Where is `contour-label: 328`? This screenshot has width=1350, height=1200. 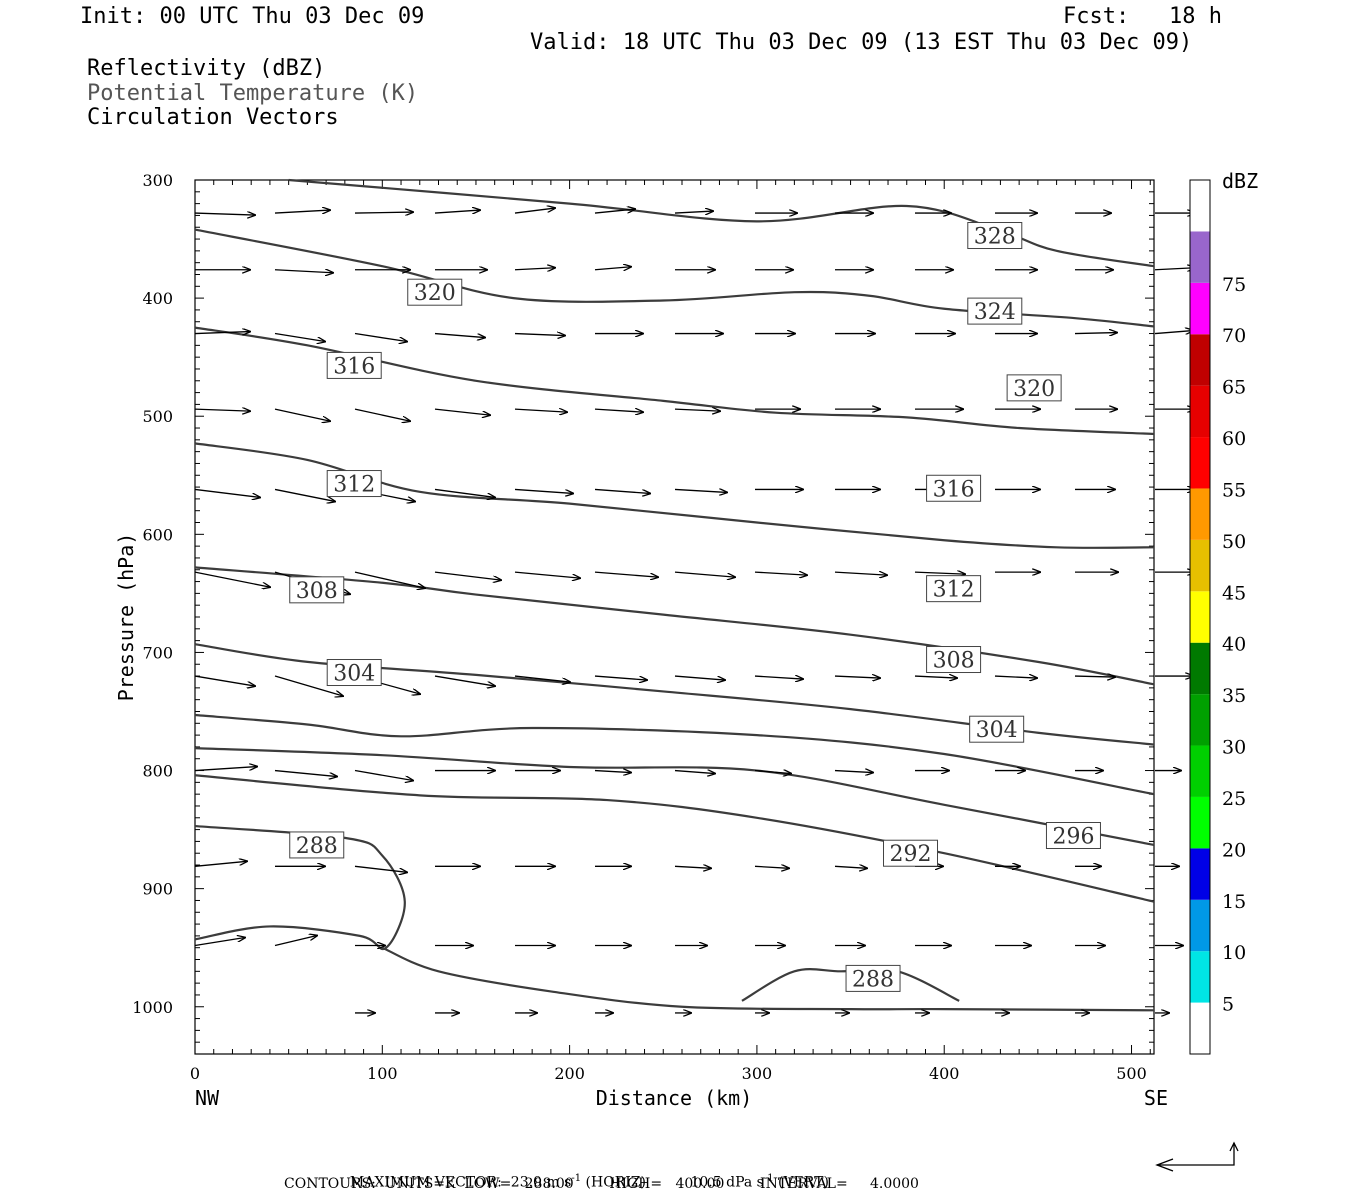 contour-label: 328 is located at coordinates (995, 237).